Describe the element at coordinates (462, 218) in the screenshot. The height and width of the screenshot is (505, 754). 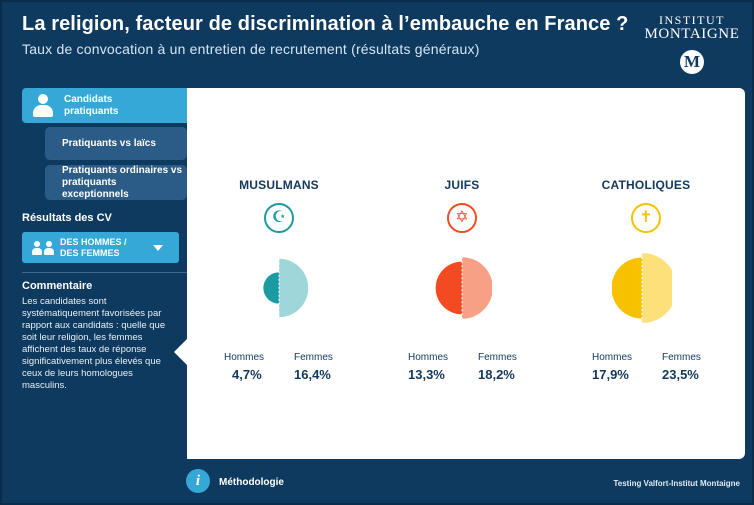
I see `star-of-david-icon: ✡` at that location.